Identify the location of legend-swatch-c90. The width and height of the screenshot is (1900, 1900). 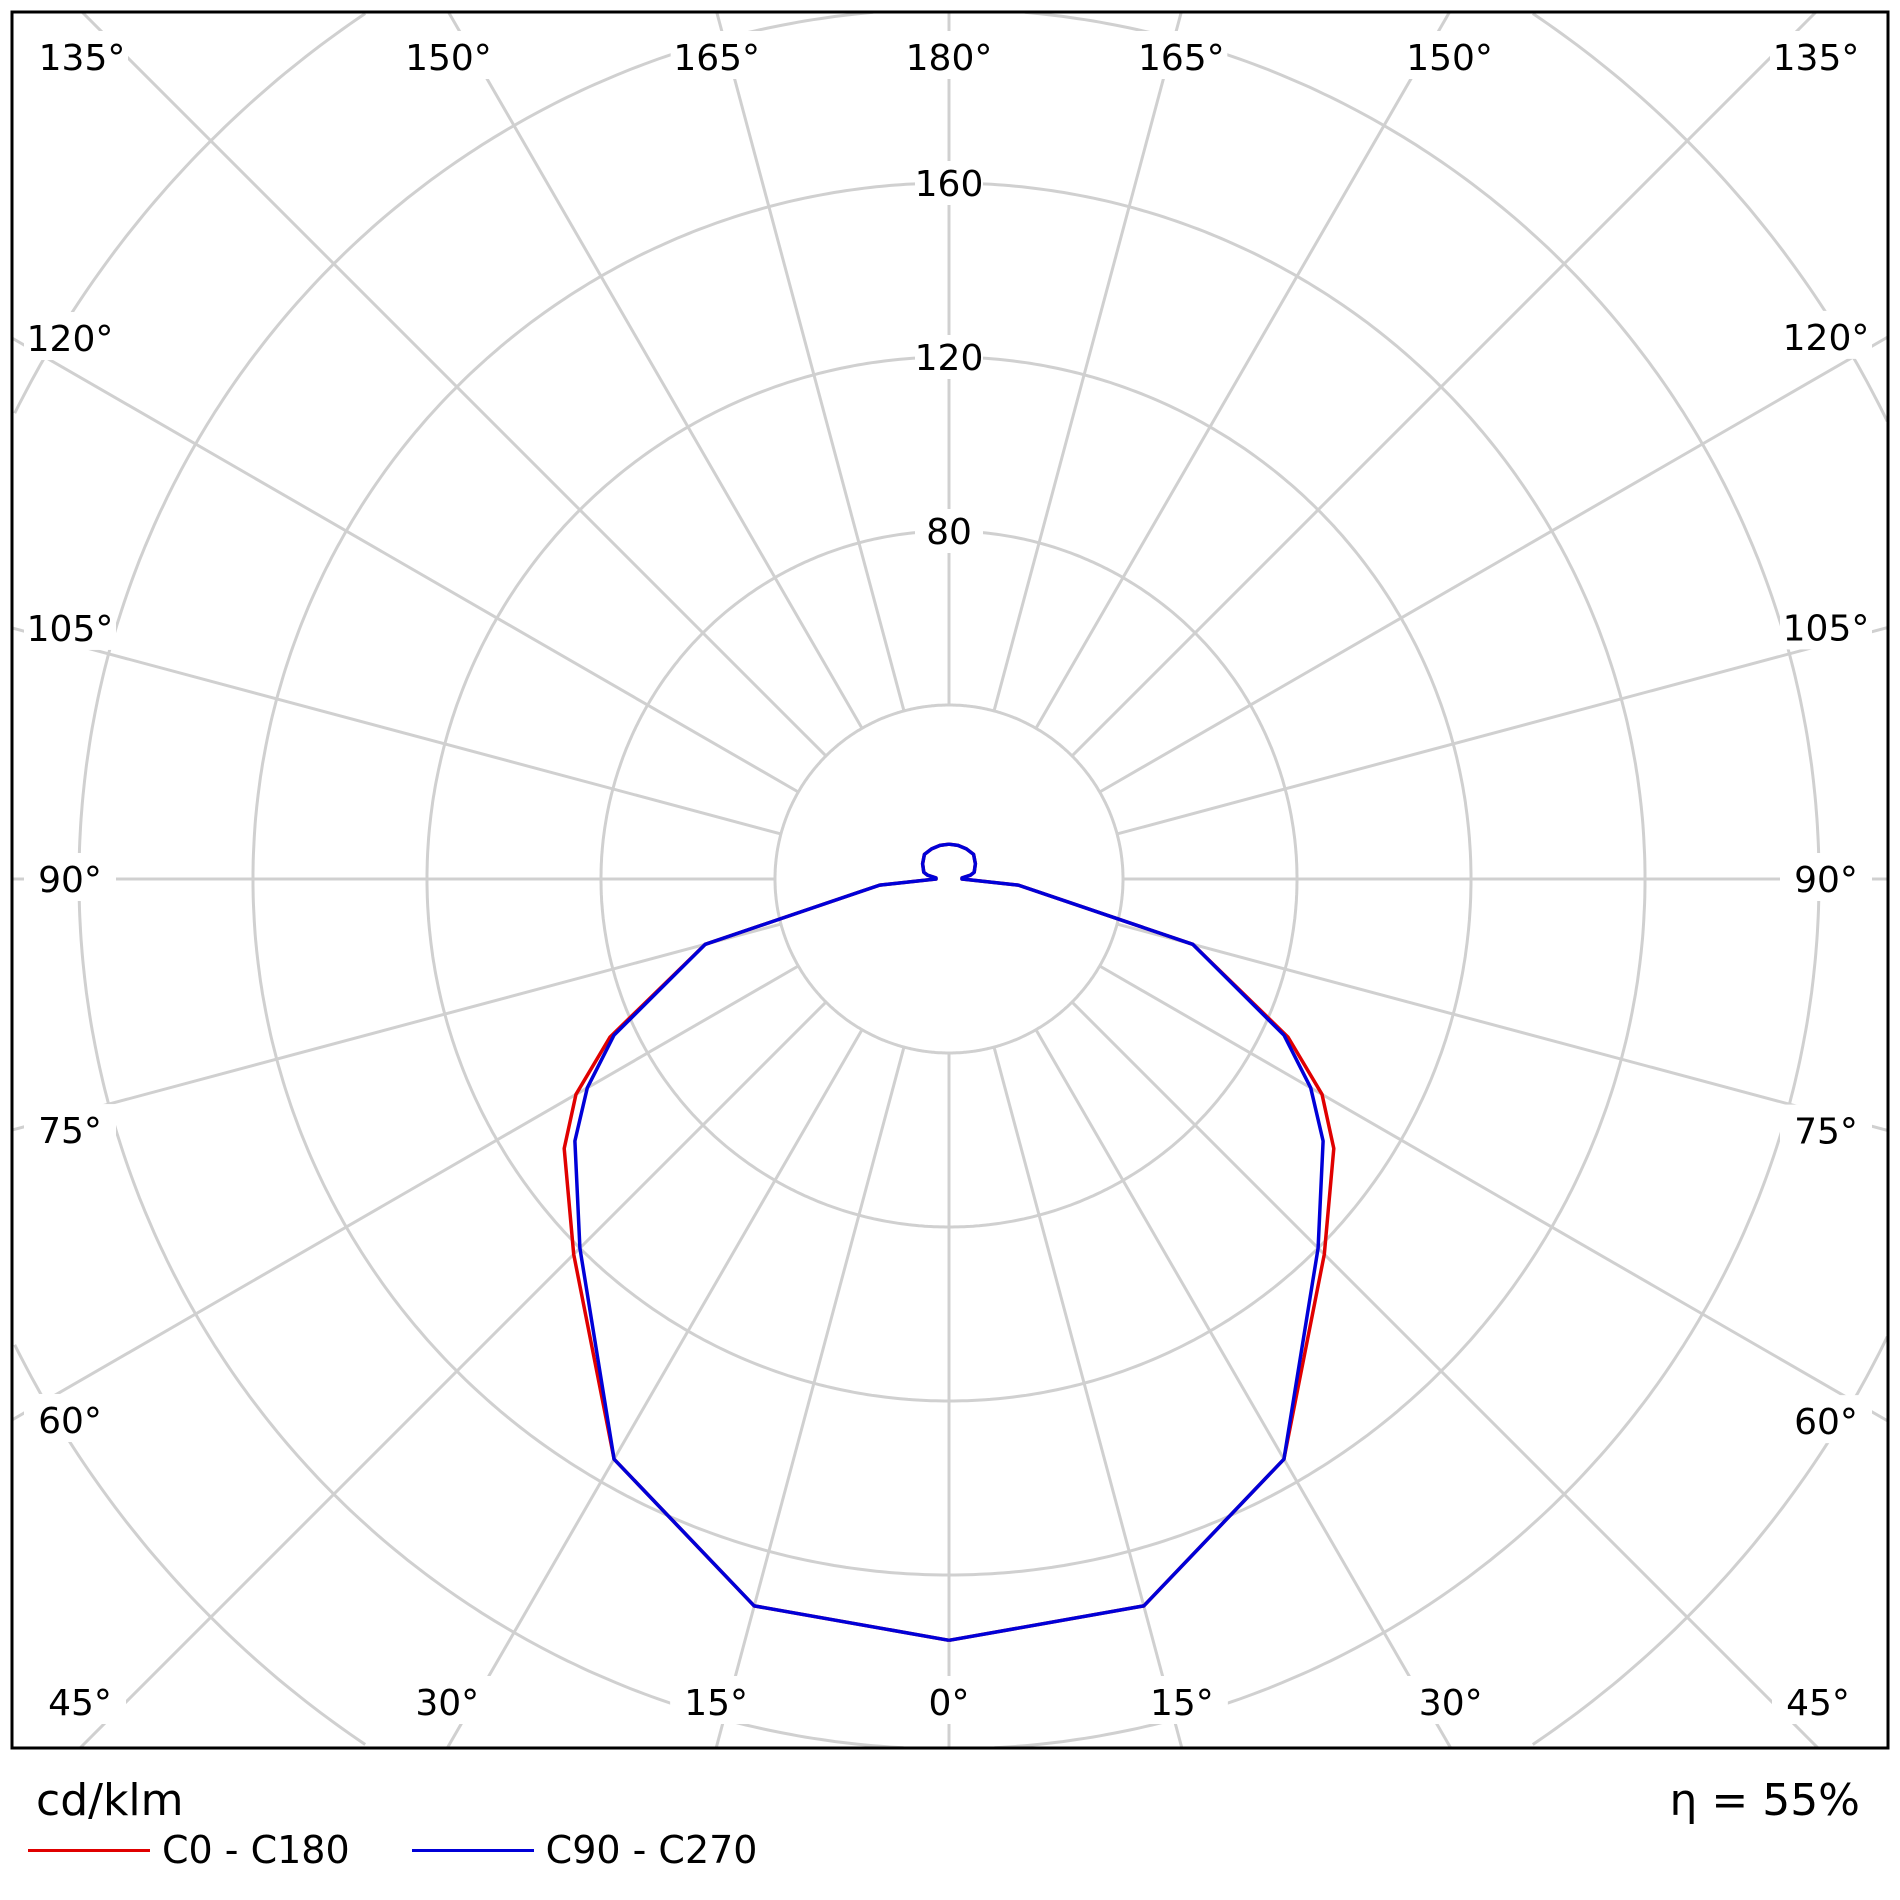
(472, 1850).